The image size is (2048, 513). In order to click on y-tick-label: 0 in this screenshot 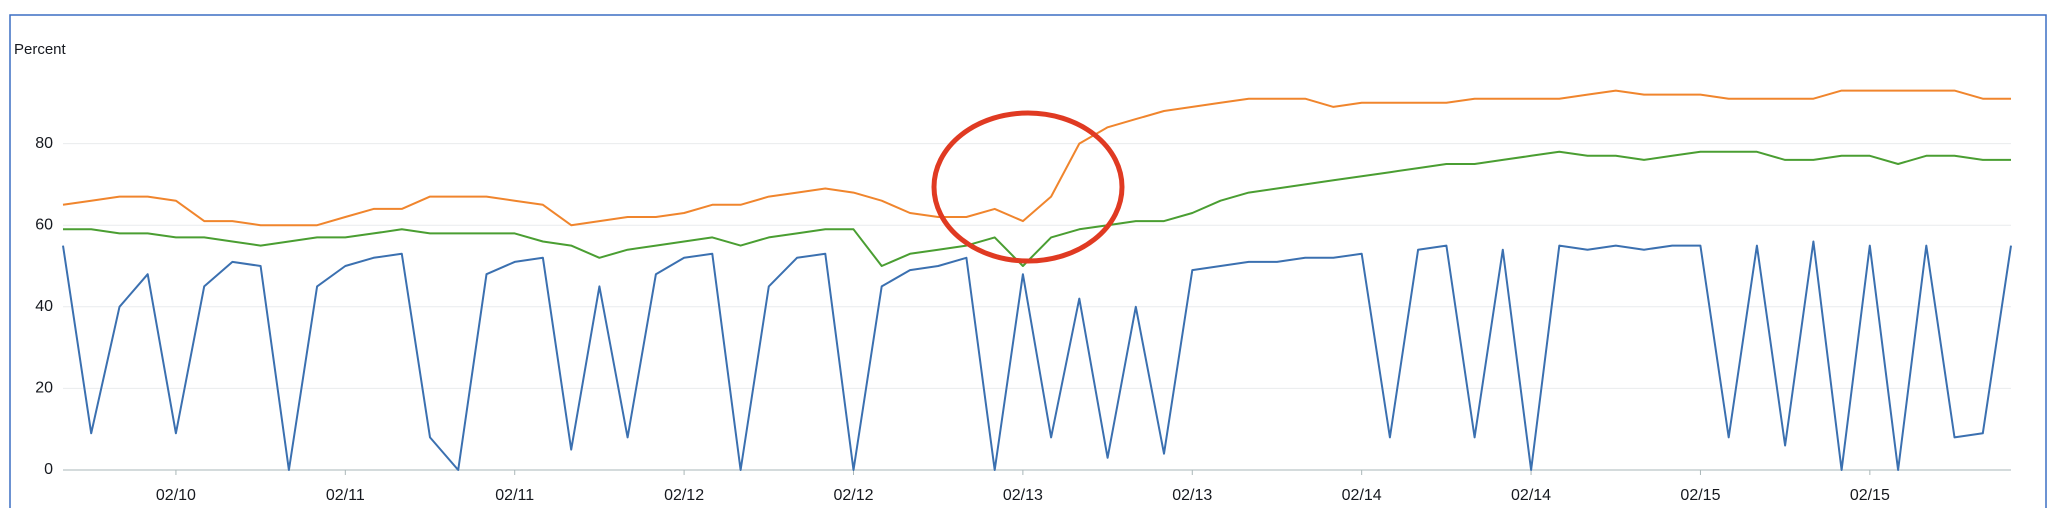, I will do `click(48, 469)`.